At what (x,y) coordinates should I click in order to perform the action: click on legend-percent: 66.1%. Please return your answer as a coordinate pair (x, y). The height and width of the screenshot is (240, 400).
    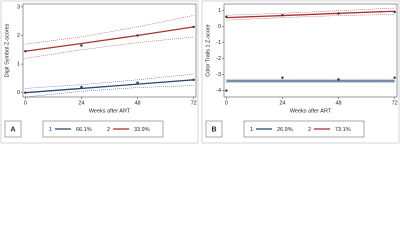
    Looking at the image, I should click on (84, 130).